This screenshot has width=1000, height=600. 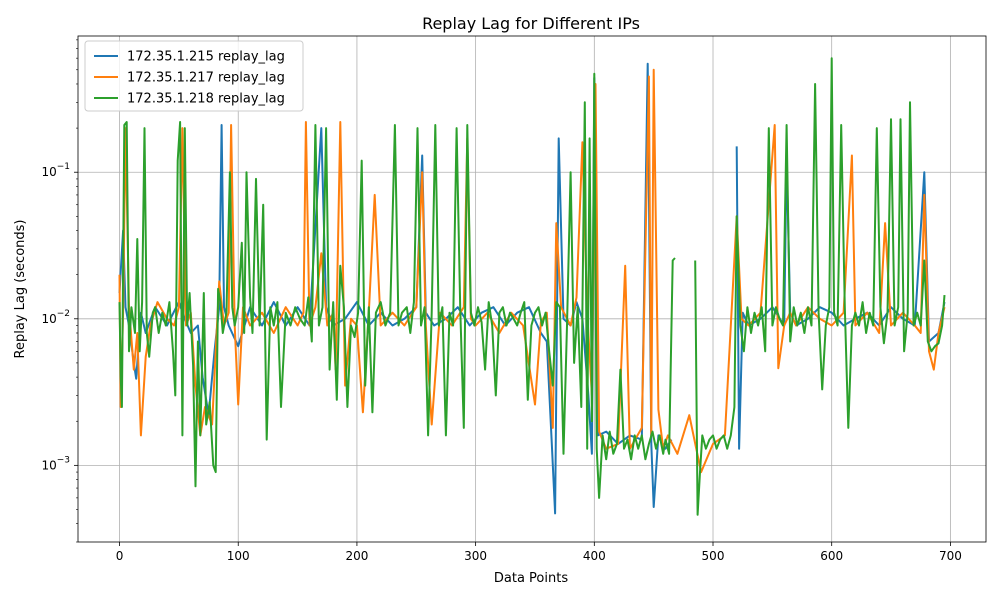 What do you see at coordinates (531, 23) in the screenshot?
I see `chart-title: Replay Lag for Different IPs` at bounding box center [531, 23].